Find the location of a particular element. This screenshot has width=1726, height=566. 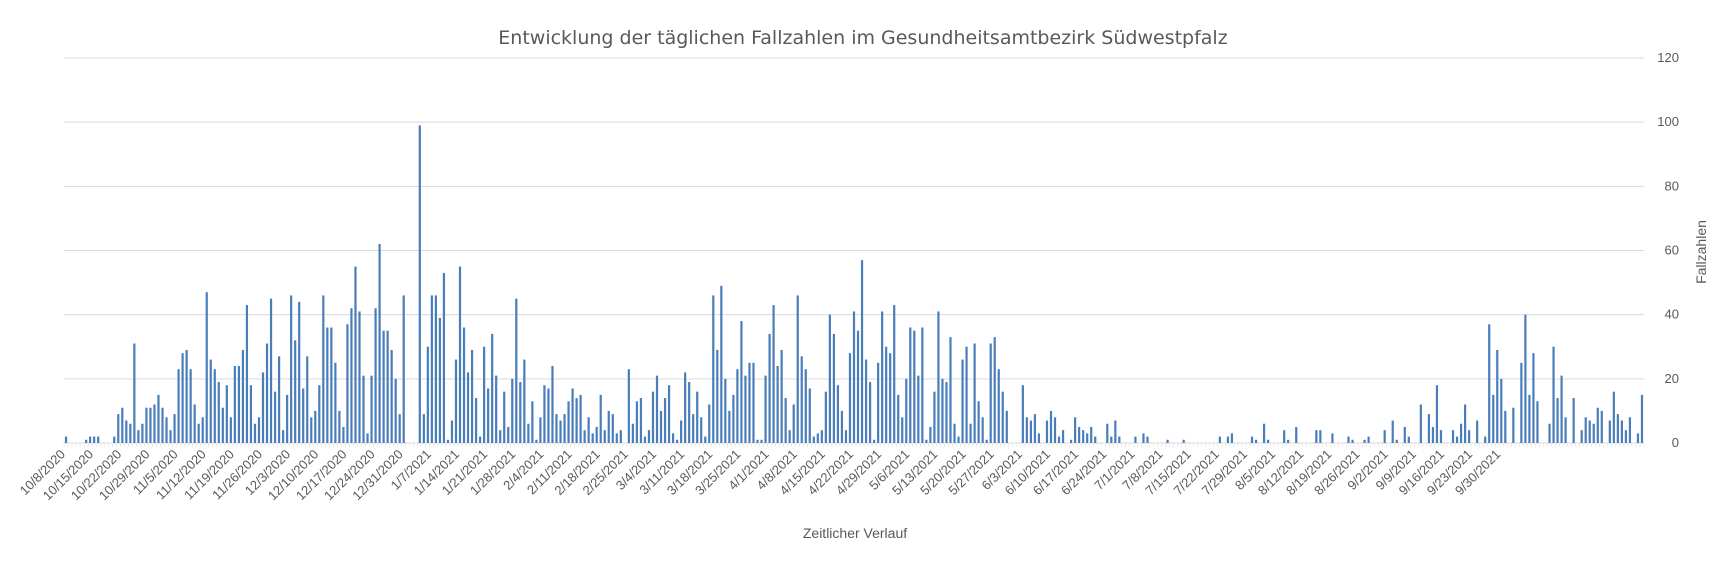

y-tick-label: 80 is located at coordinates (1672, 185).